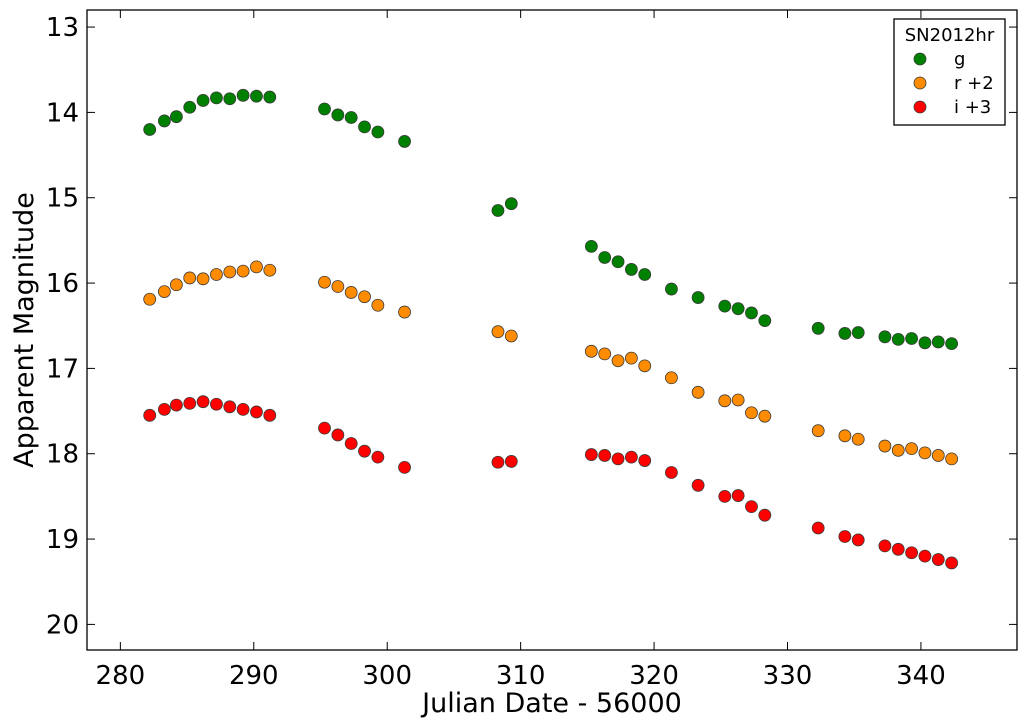 The height and width of the screenshot is (728, 1025). I want to click on x-tick-label: 310, so click(521, 676).